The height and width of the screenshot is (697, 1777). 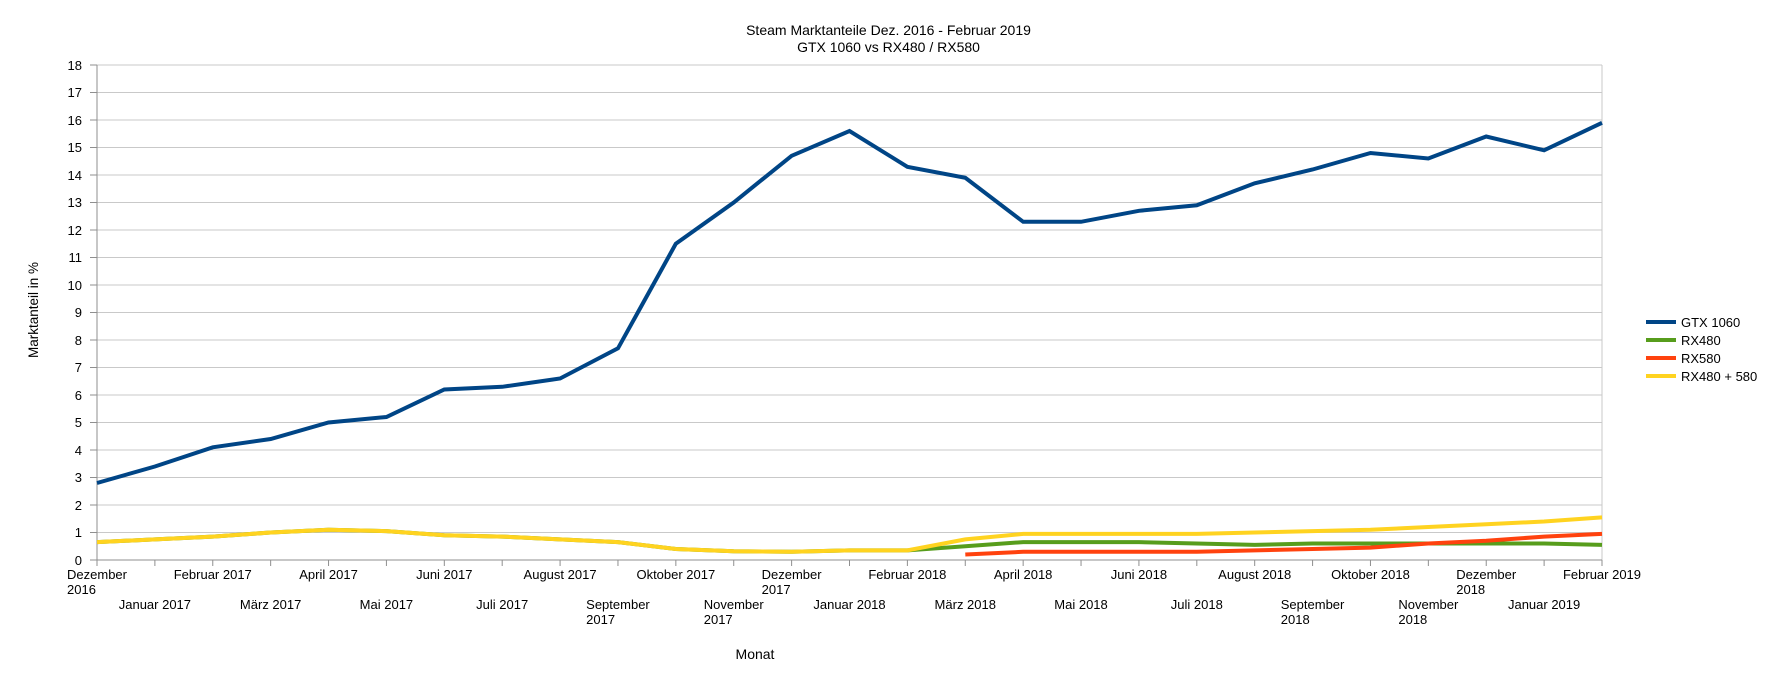 I want to click on y-tick-label: 6, so click(x=78, y=395).